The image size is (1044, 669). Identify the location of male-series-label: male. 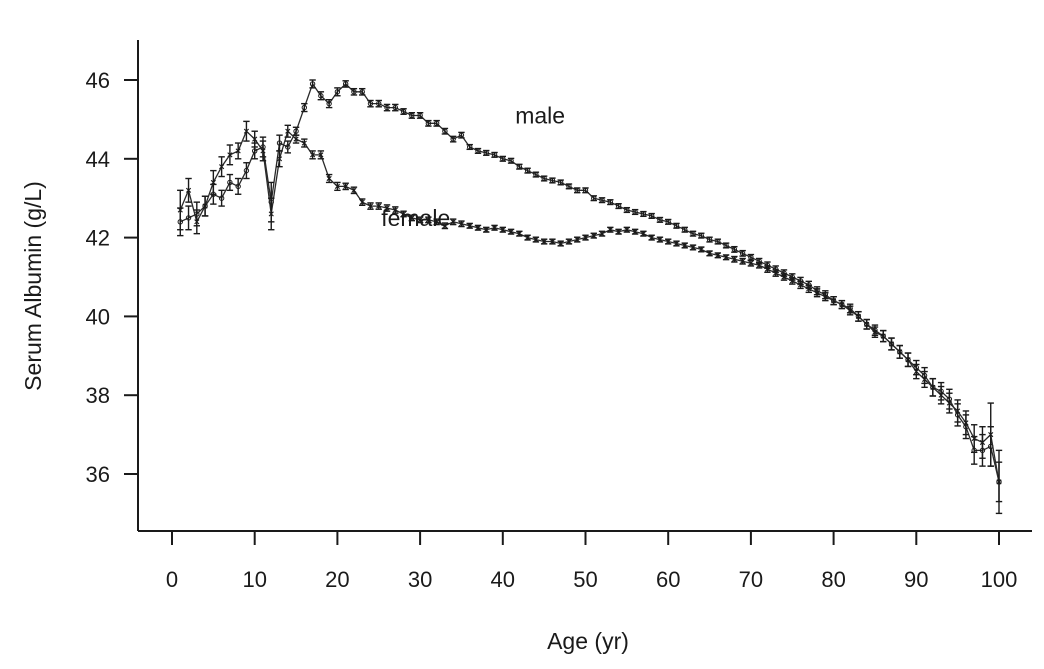
(540, 115).